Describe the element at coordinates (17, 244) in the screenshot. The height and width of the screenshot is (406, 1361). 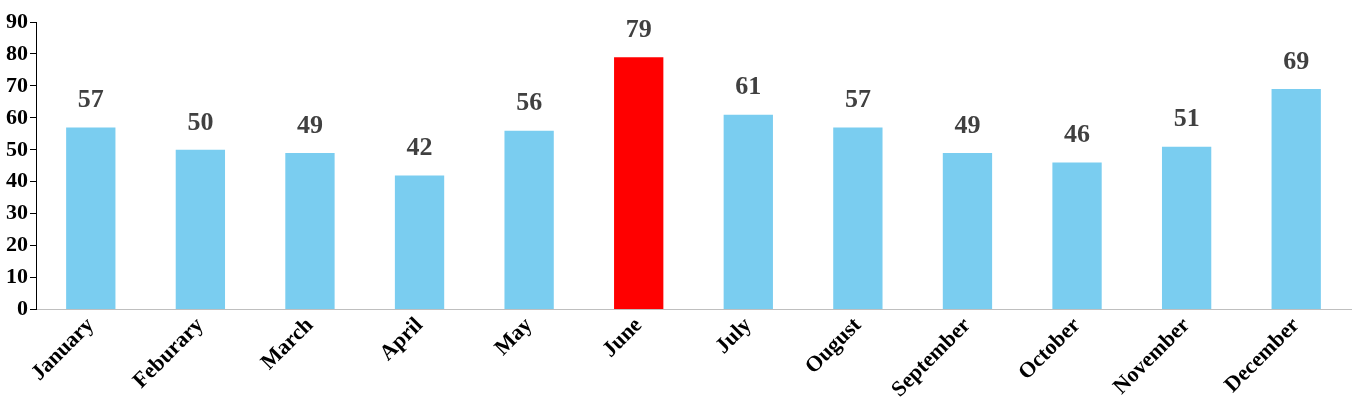
I see `y-tick-label: 20` at that location.